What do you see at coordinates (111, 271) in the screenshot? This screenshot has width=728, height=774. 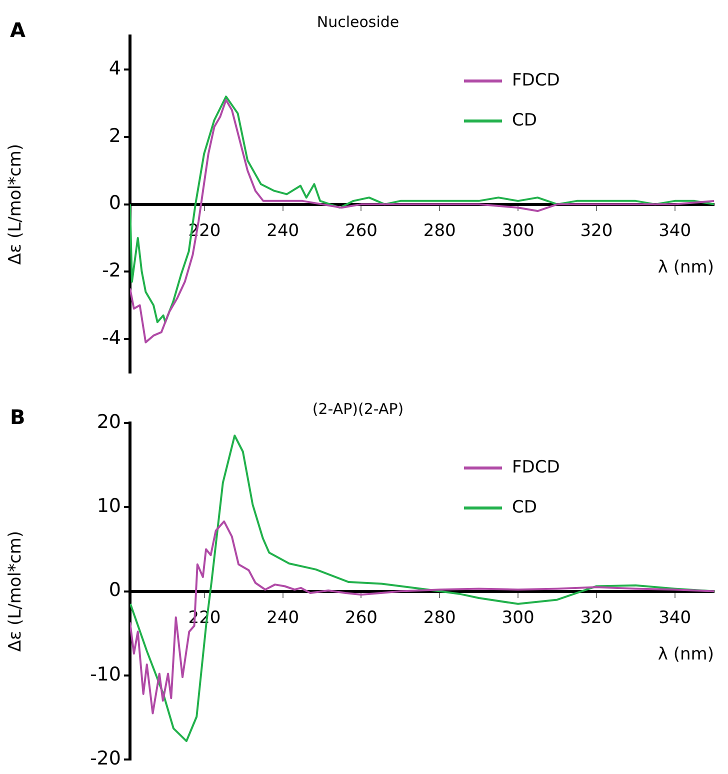 I see `y-tick-label: -2` at bounding box center [111, 271].